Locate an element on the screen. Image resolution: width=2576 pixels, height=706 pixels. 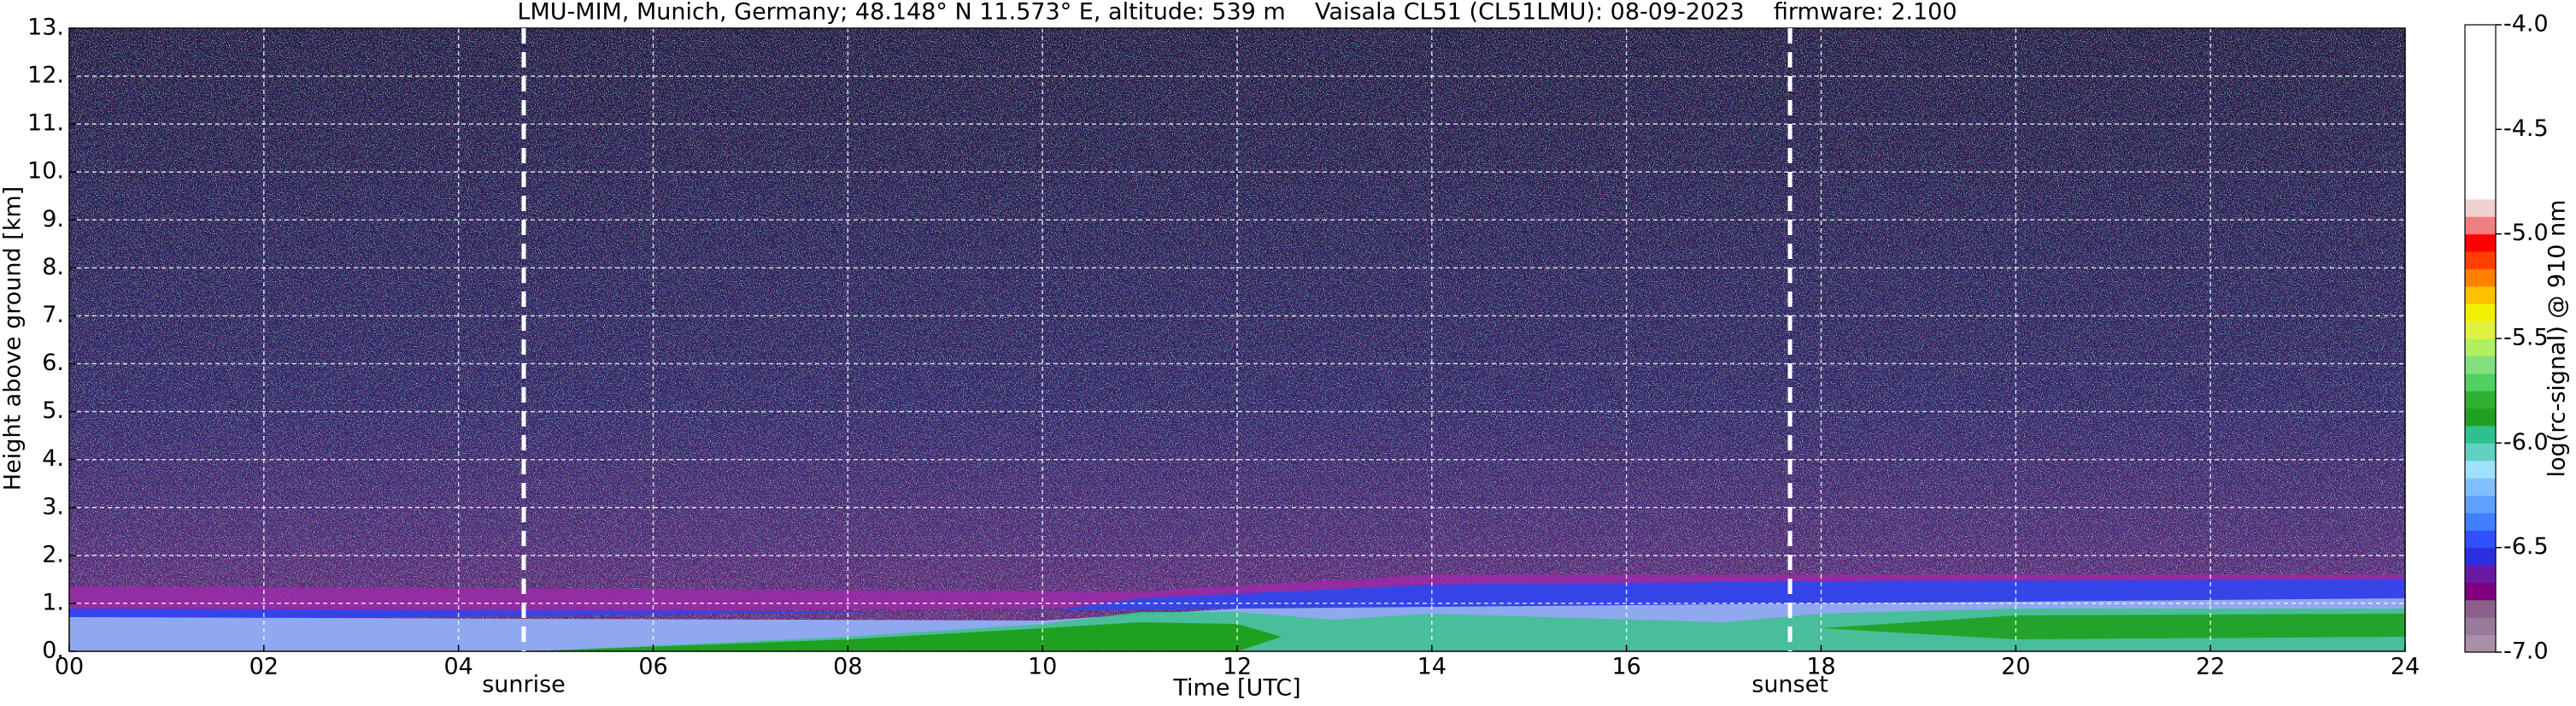
x-tick-label: 10 is located at coordinates (1042, 667).